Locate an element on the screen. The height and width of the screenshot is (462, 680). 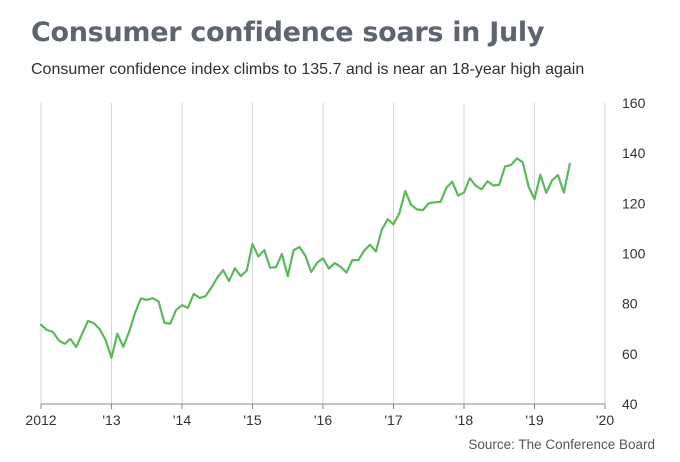
y-axis-tick-labels: 40 60 80 100 120 140 160 is located at coordinates (634, 253).